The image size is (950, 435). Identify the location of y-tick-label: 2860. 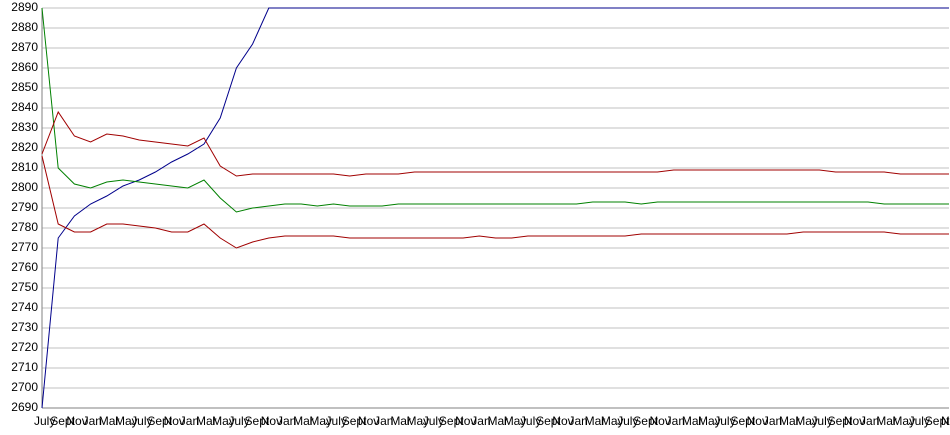
(24, 67).